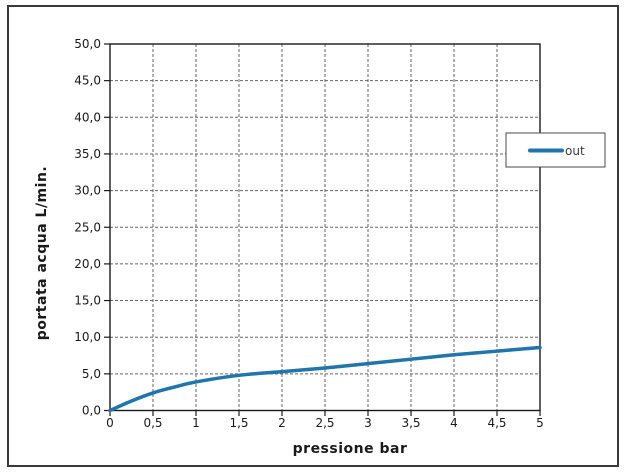 The height and width of the screenshot is (473, 625). Describe the element at coordinates (110, 423) in the screenshot. I see `x-tick-label: 0` at that location.